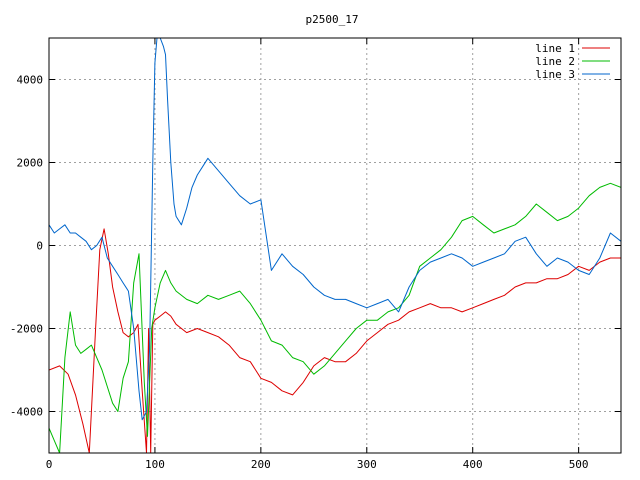 The image size is (640, 480). What do you see at coordinates (332, 19) in the screenshot?
I see `chart-title: p2500_17` at bounding box center [332, 19].